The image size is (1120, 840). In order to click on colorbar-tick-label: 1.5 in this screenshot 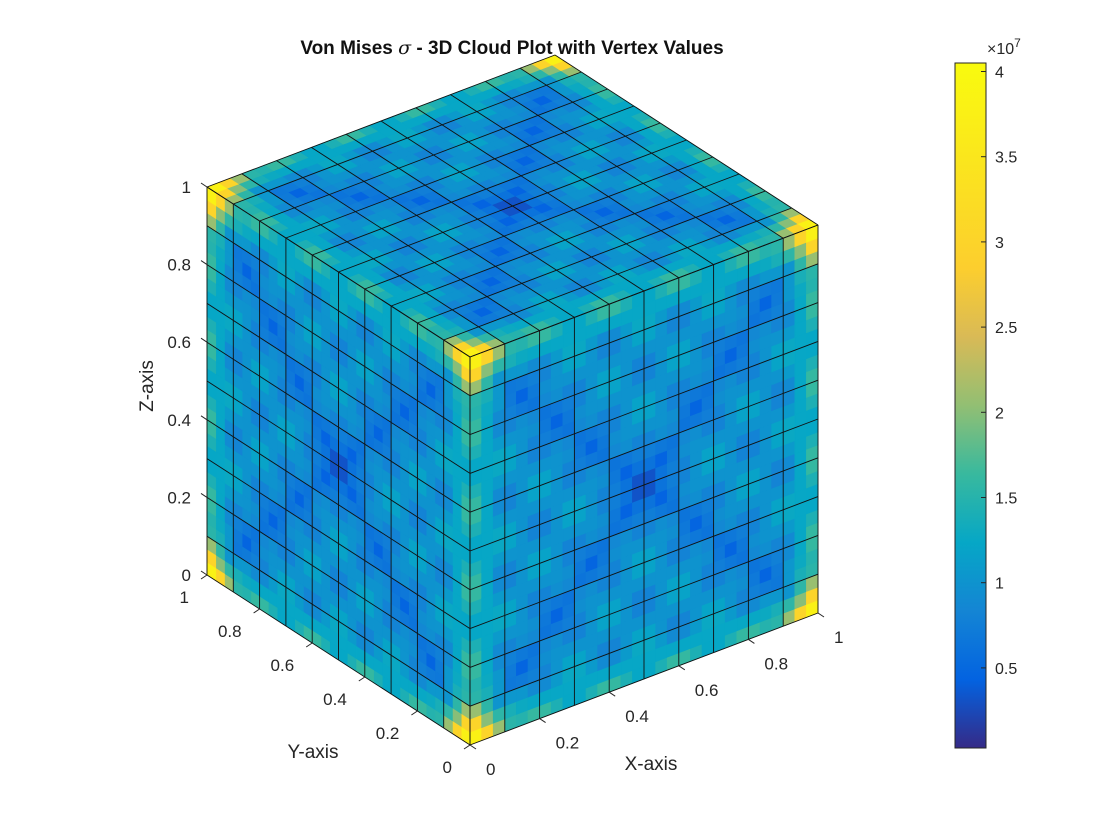, I will do `click(1006, 499)`.